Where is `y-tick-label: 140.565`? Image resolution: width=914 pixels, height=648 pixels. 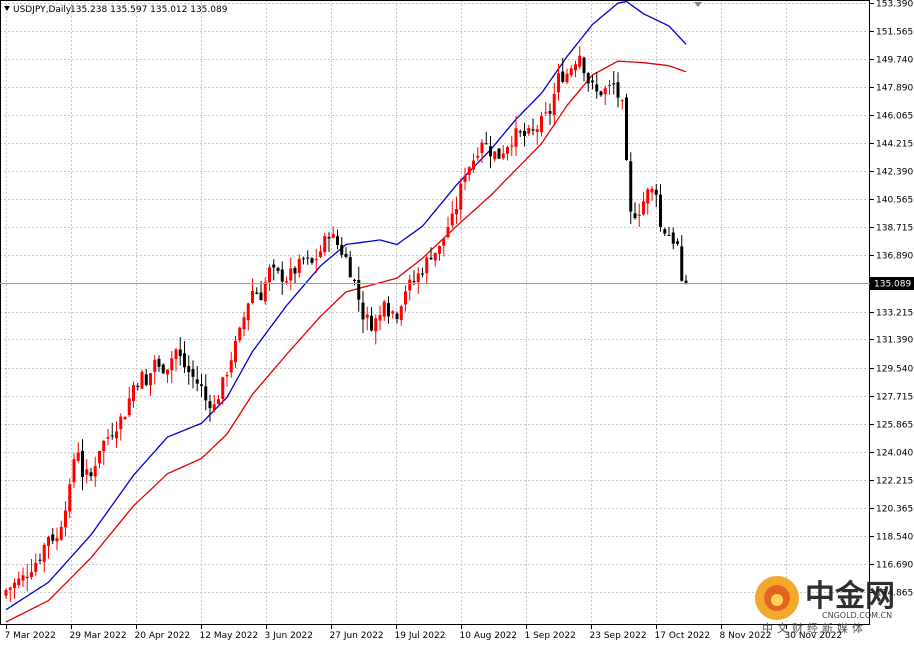
y-tick-label: 140.565 is located at coordinates (894, 201).